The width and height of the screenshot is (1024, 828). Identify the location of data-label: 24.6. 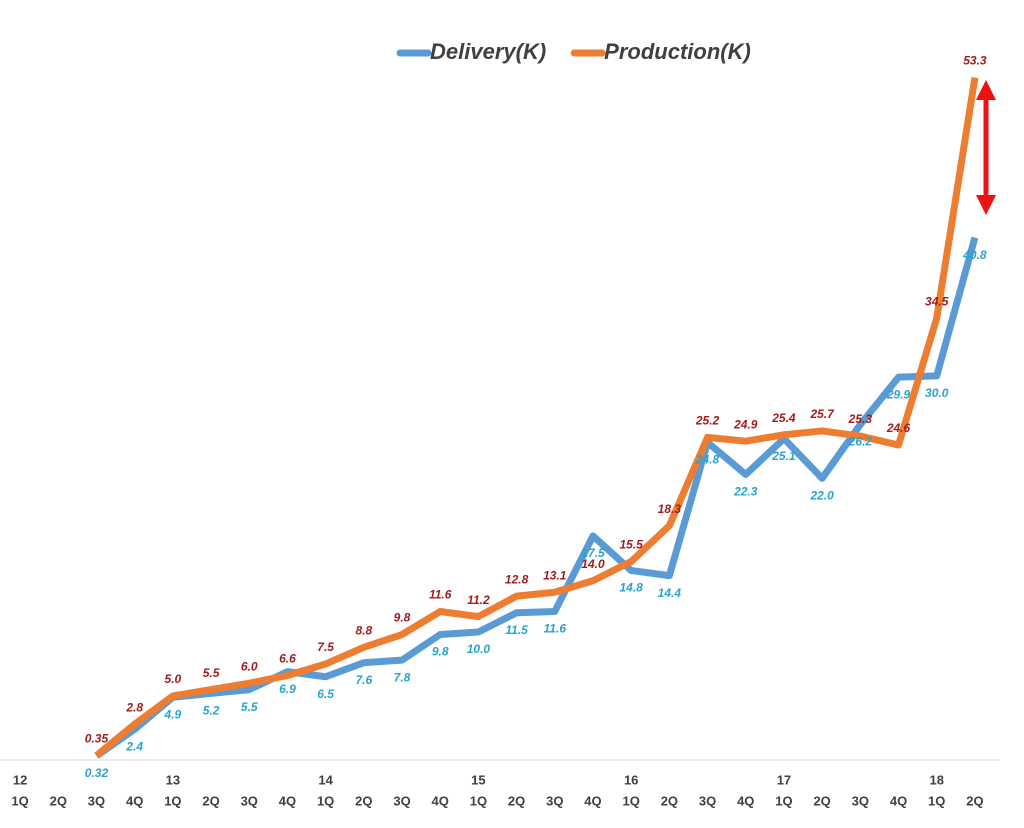
(898, 428).